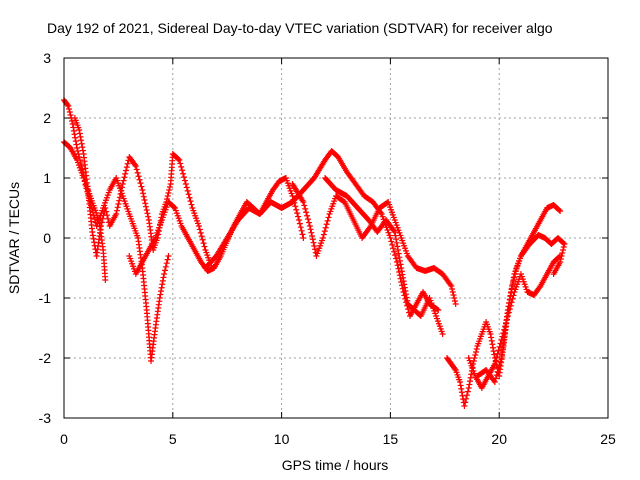 Image resolution: width=640 pixels, height=480 pixels. What do you see at coordinates (338, 439) in the screenshot?
I see `x-tick-labels: 0 5 10 15 20 25` at bounding box center [338, 439].